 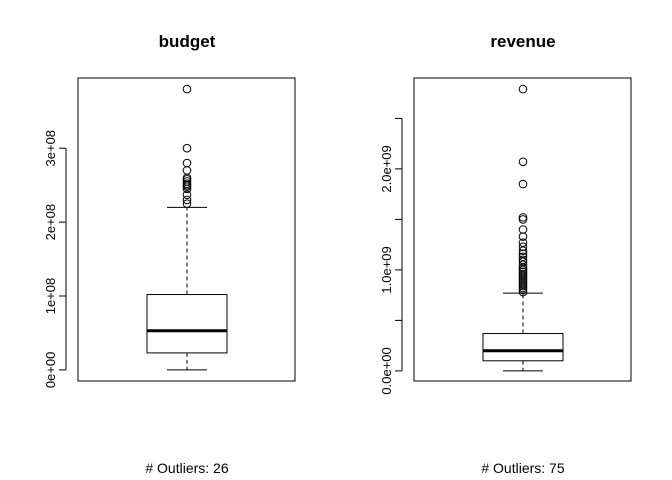 I want to click on revenue-title: revenue, so click(x=522, y=41).